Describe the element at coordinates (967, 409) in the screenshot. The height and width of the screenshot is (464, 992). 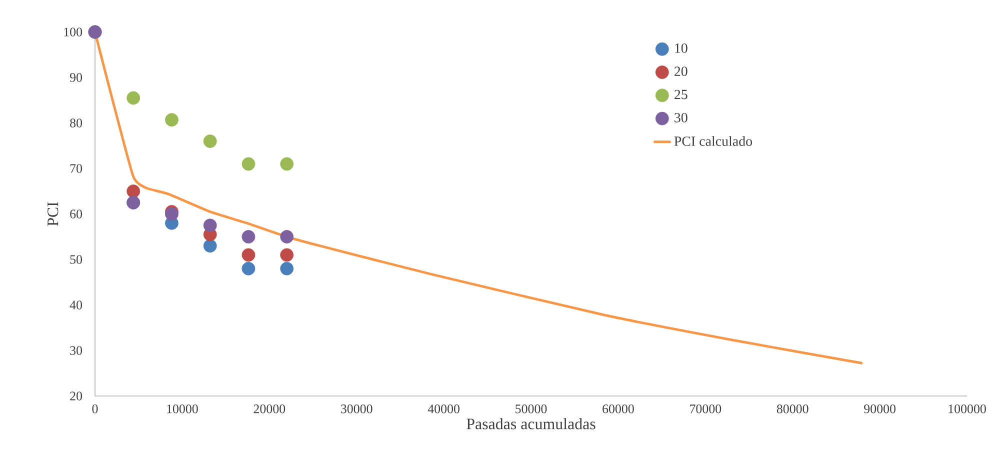
I see `x-tick-label: 100000` at that location.